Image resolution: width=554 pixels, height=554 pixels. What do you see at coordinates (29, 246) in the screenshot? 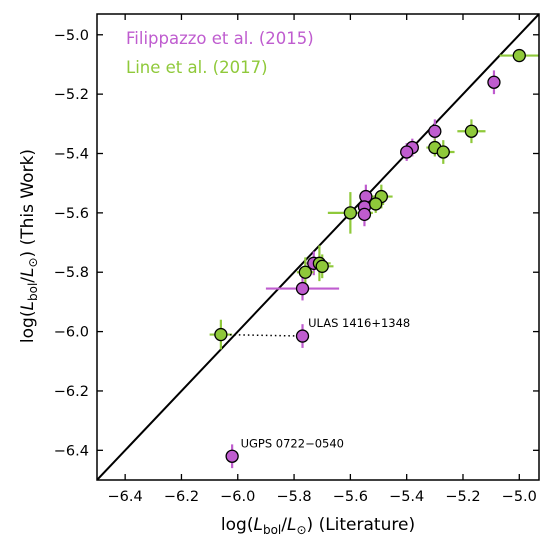
I see `y-axis-label: log(Lbol/L⊙) (This Work)` at bounding box center [29, 246].